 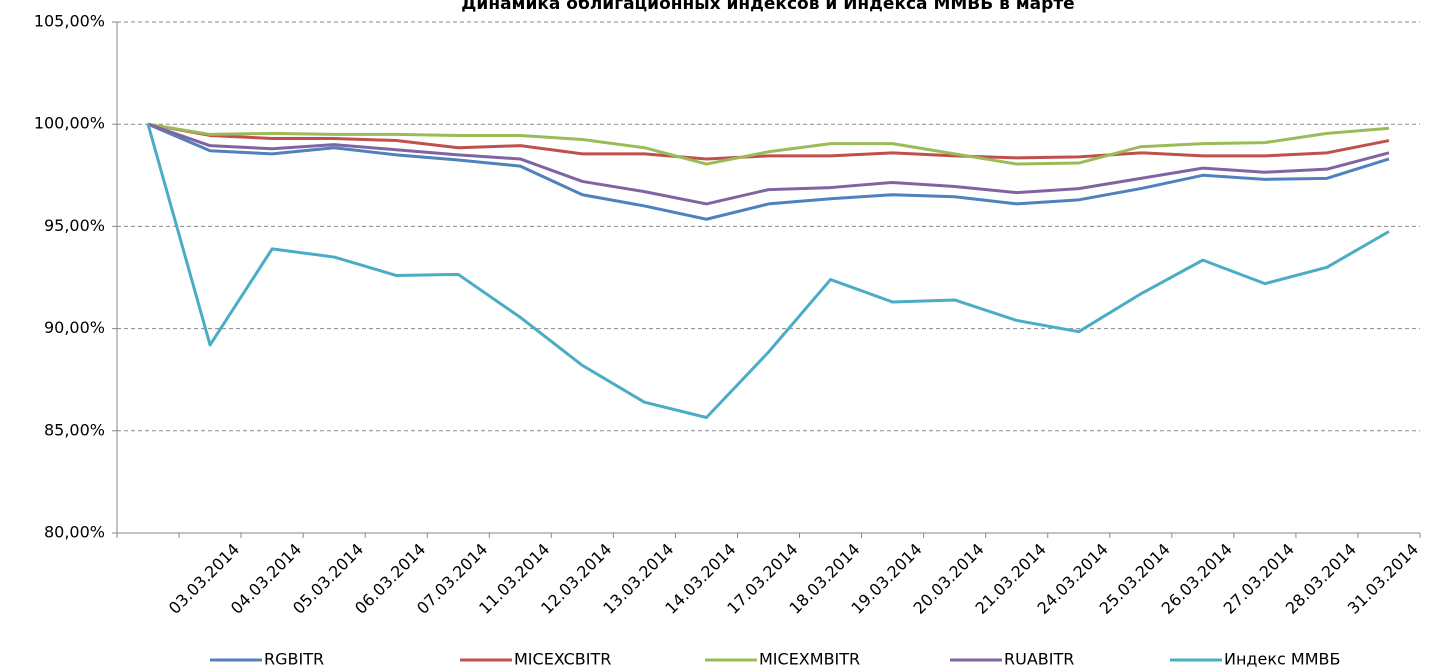 I want to click on y-tick-label: 85,00%, so click(x=74, y=429).